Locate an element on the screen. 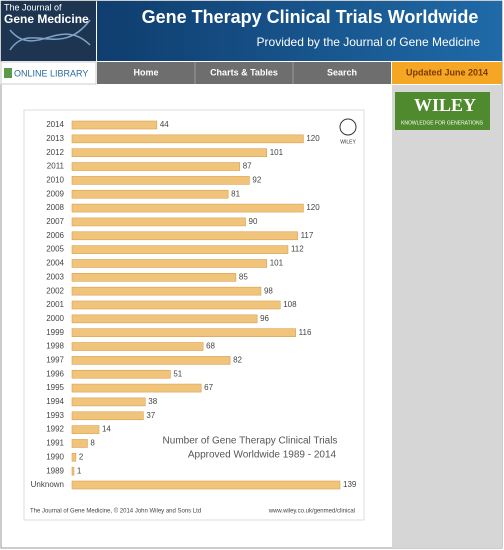 The image size is (504, 550). value-label: 85 is located at coordinates (243, 276).